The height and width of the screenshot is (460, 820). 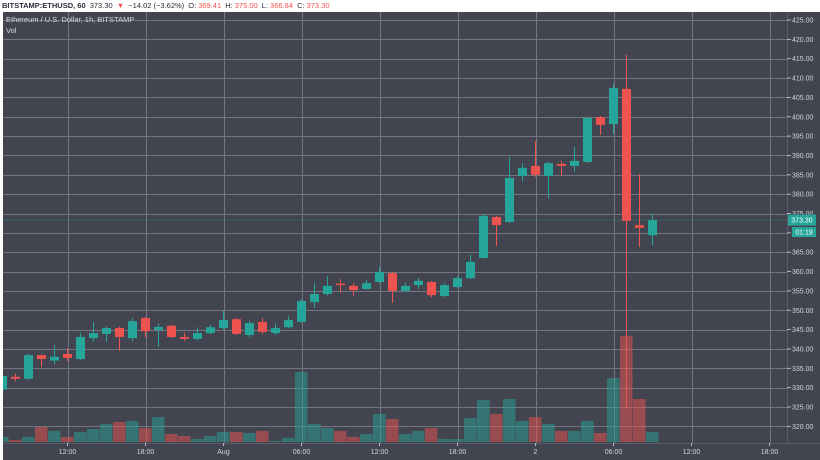 I want to click on price-tick-label: 375.00, so click(x=803, y=214).